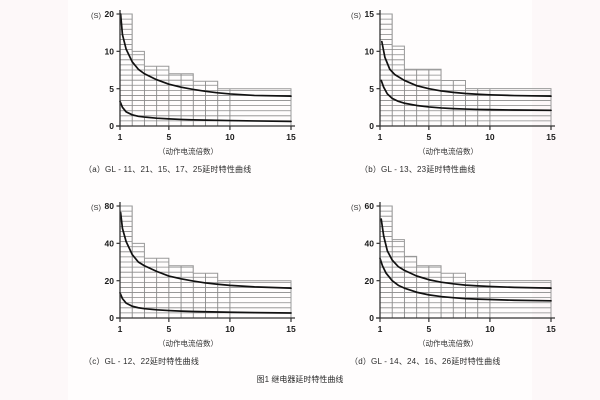 Image resolution: width=600 pixels, height=400 pixels. Describe the element at coordinates (370, 206) in the screenshot. I see `svg-text: 60` at that location.